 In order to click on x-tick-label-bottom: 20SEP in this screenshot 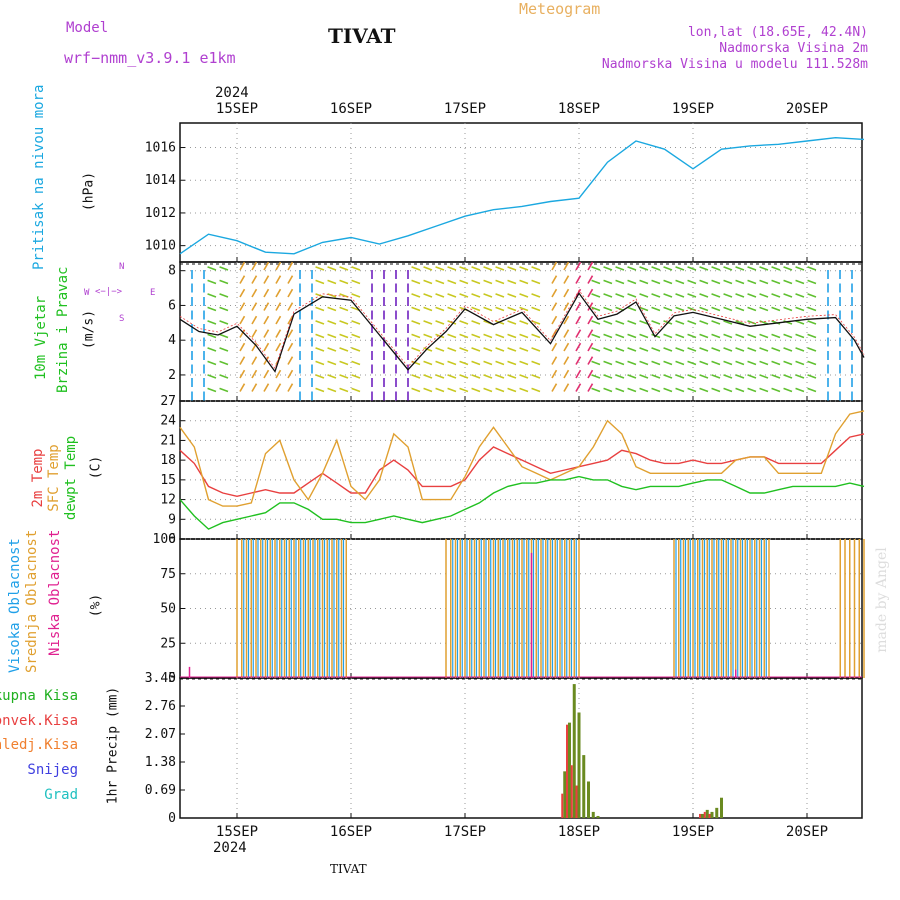, I will do `click(807, 832)`.